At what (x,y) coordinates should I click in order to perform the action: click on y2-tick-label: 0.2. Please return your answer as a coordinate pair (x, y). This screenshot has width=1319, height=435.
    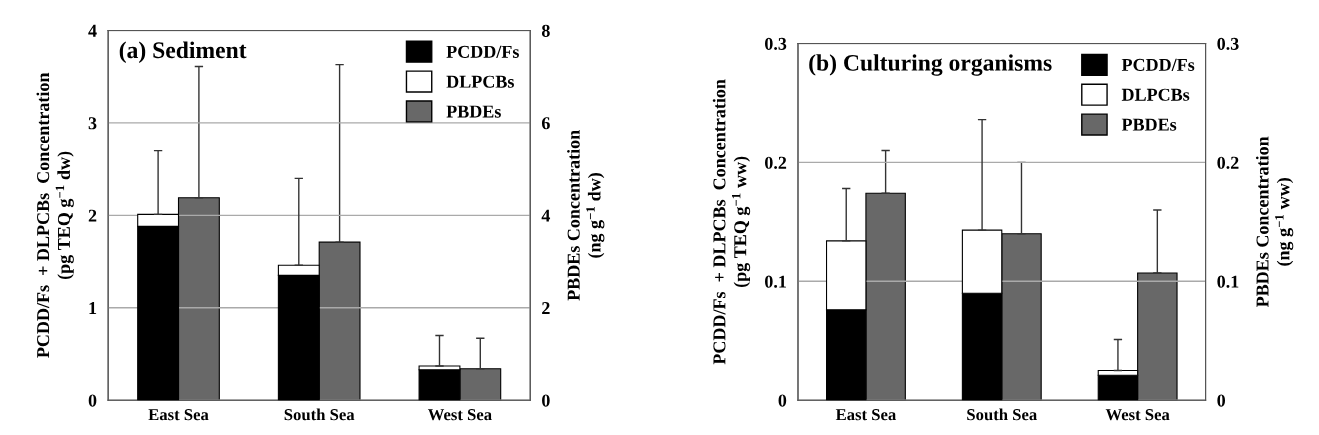
    Looking at the image, I should click on (1228, 162).